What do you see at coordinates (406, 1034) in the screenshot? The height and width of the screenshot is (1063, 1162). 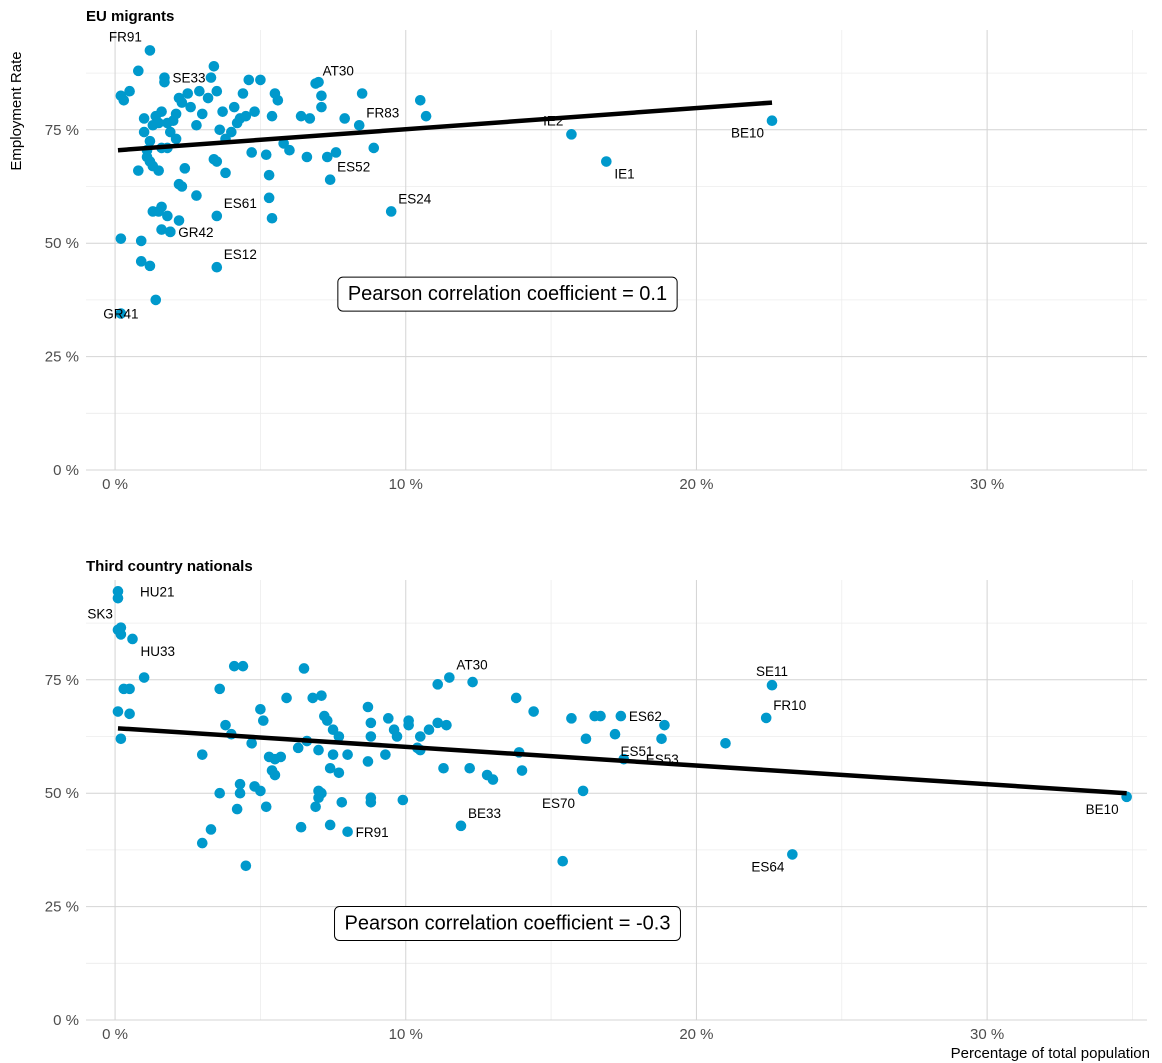 I see `x-tick-label: 10 %` at bounding box center [406, 1034].